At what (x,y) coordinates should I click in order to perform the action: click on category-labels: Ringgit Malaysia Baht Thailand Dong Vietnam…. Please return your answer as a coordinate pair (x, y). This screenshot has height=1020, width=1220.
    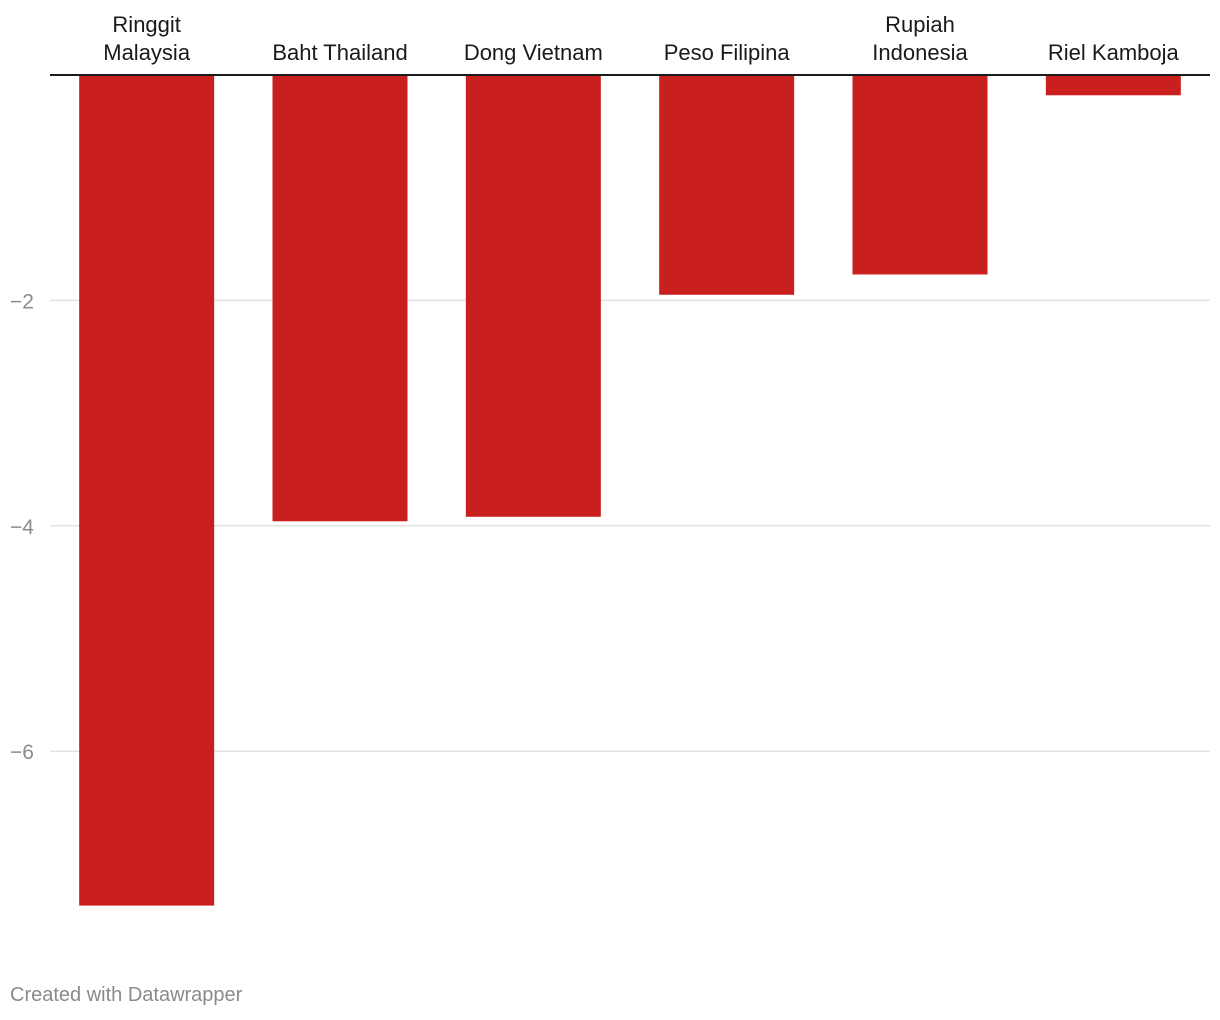
    Looking at the image, I should click on (641, 38).